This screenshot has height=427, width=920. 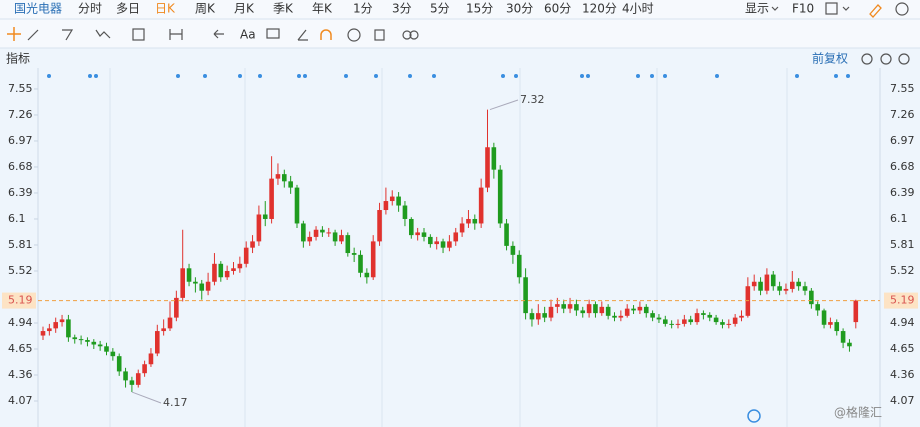 I want to click on period-tab: 120分, so click(x=599, y=9).